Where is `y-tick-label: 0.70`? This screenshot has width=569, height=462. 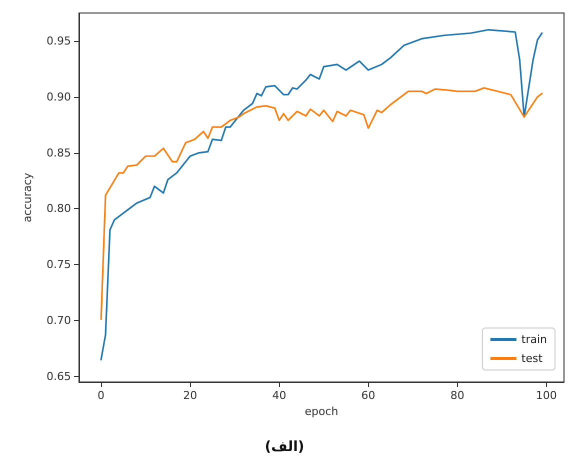
y-tick-label: 0.70 is located at coordinates (58, 320).